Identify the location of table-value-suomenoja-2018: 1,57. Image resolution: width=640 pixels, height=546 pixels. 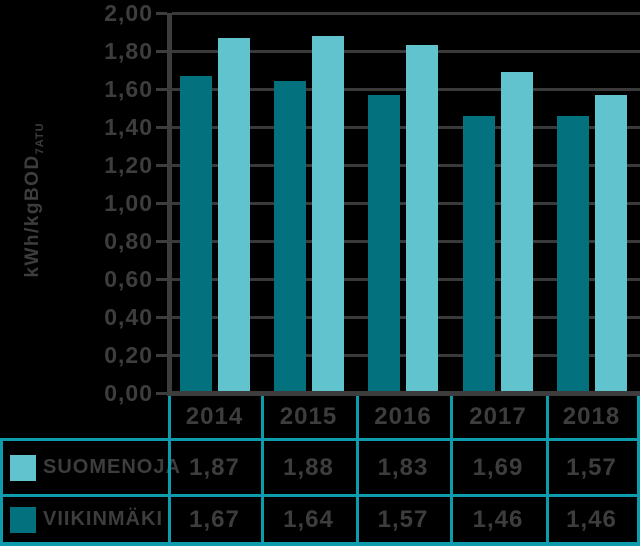
(591, 467).